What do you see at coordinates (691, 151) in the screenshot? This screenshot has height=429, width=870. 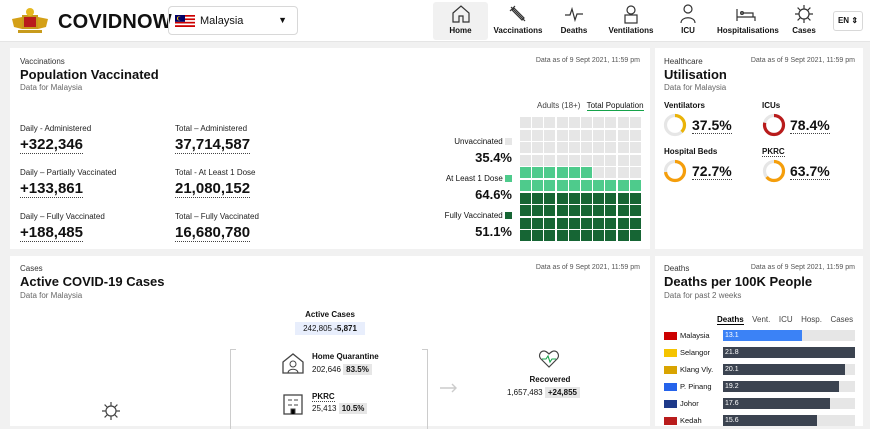 I see `hospital-beds-label: Hospital Beds` at bounding box center [691, 151].